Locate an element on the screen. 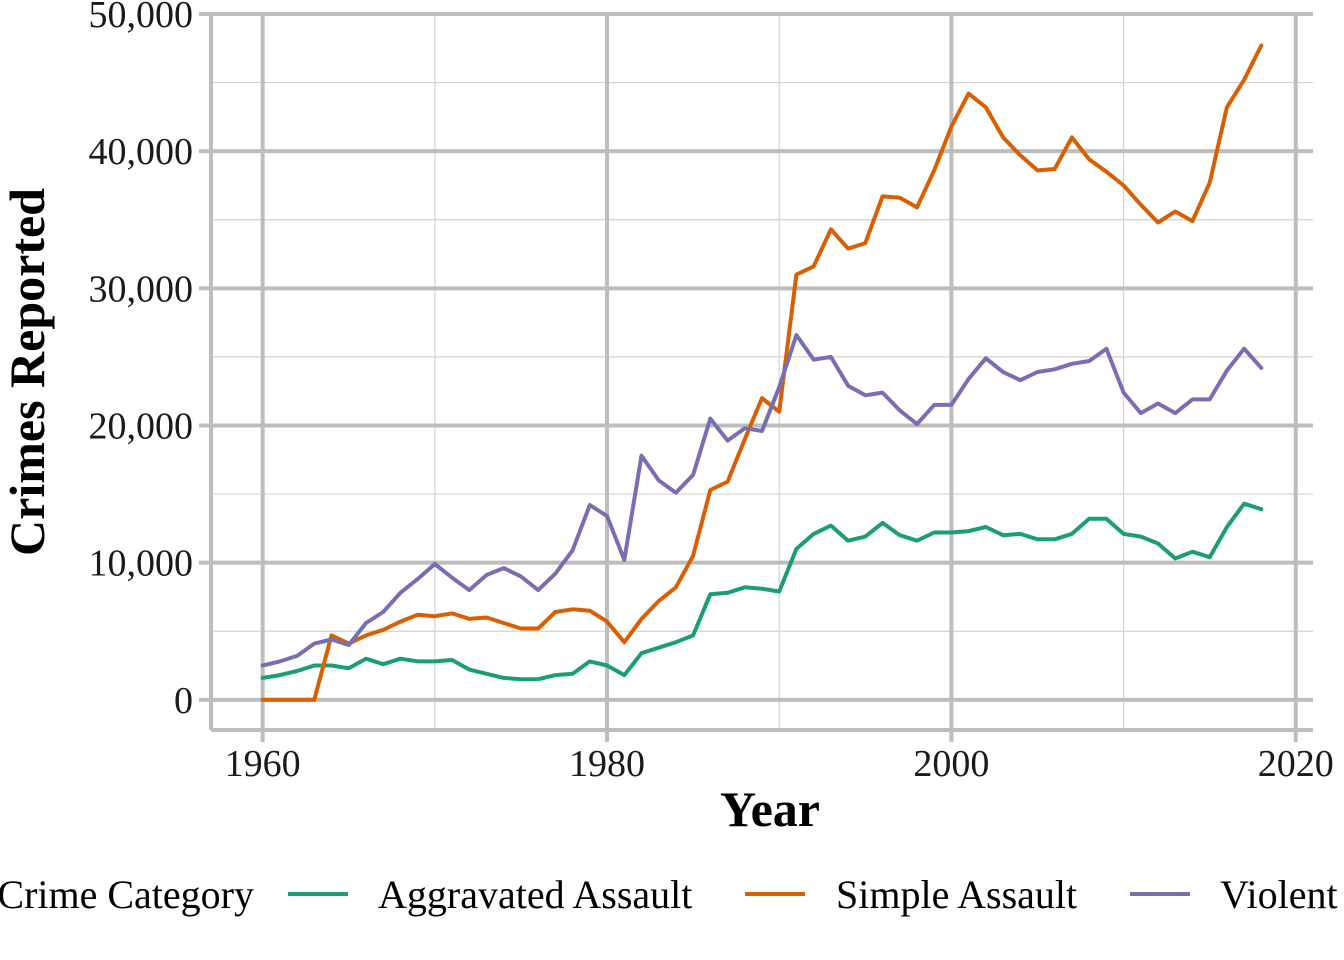 This screenshot has height=960, width=1344. legend-title: Crime Category is located at coordinates (127, 894).